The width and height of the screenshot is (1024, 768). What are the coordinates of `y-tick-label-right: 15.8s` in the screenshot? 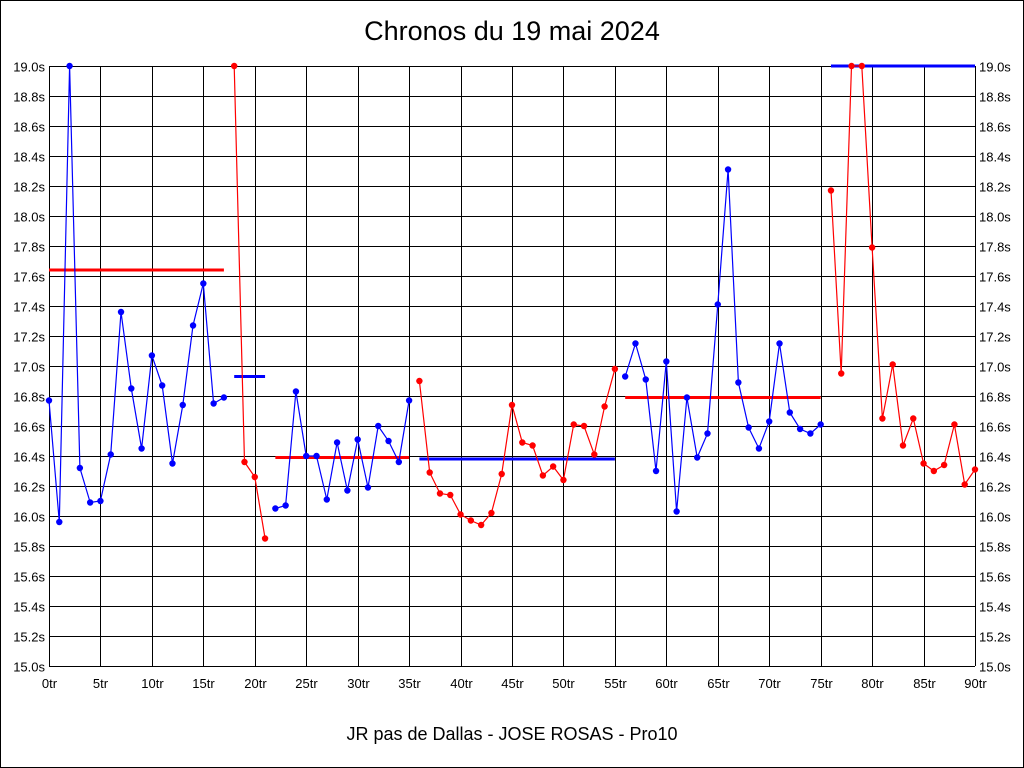 It's located at (995, 547).